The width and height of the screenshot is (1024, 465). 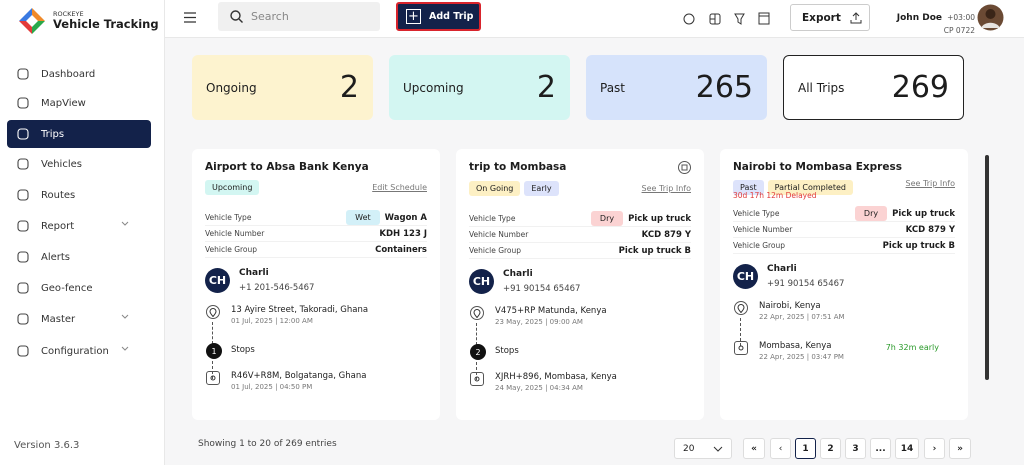 I want to click on nav-item: Geo-fence, so click(x=79, y=288).